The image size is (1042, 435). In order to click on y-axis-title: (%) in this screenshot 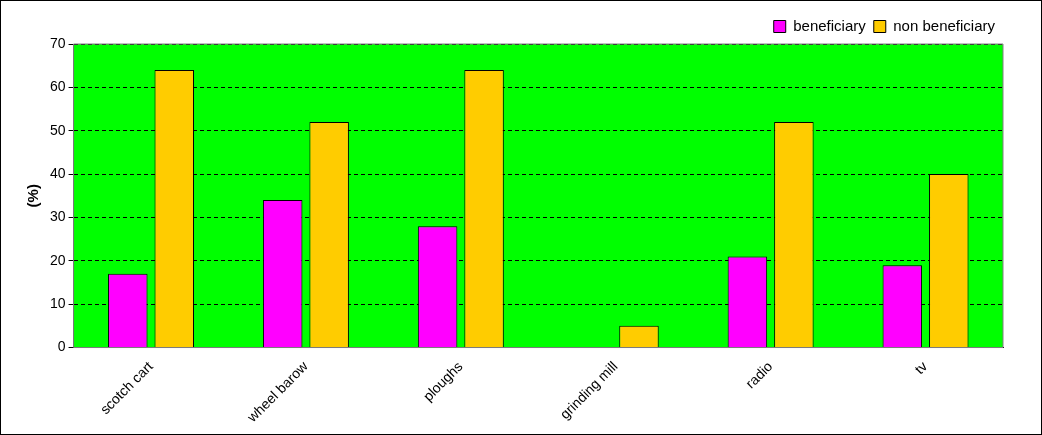, I will do `click(33, 196)`.